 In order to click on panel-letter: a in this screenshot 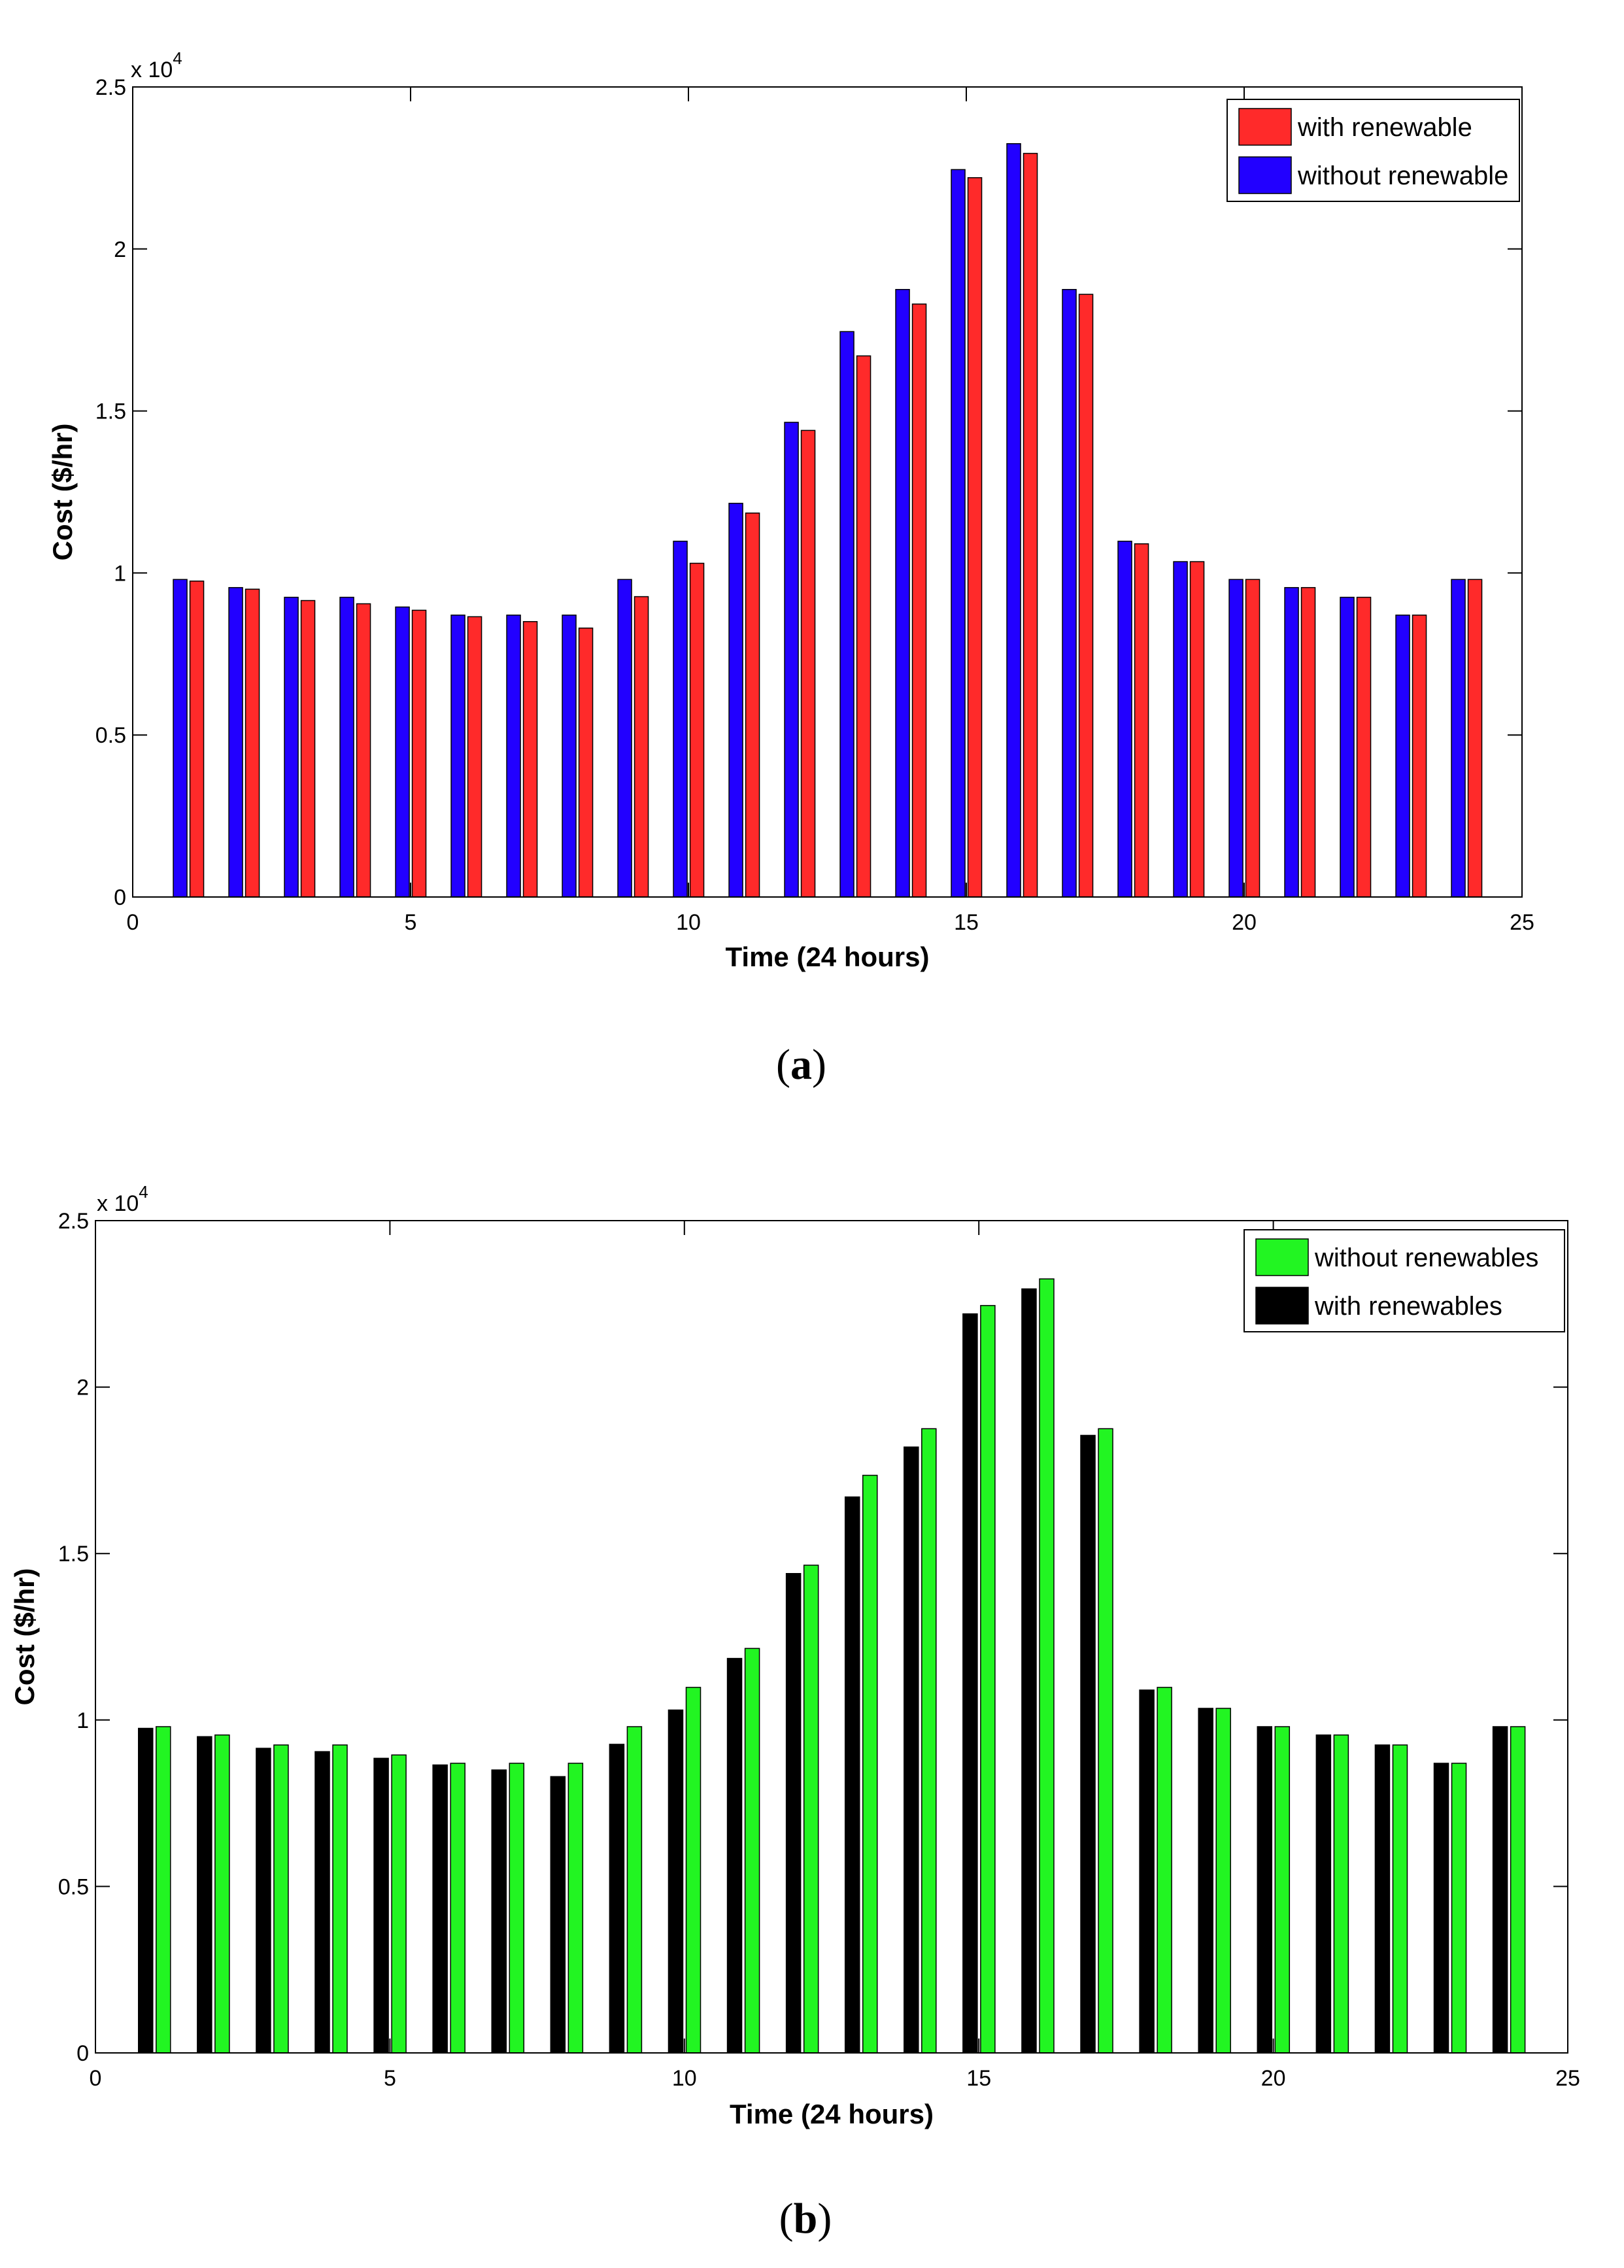, I will do `click(801, 1065)`.